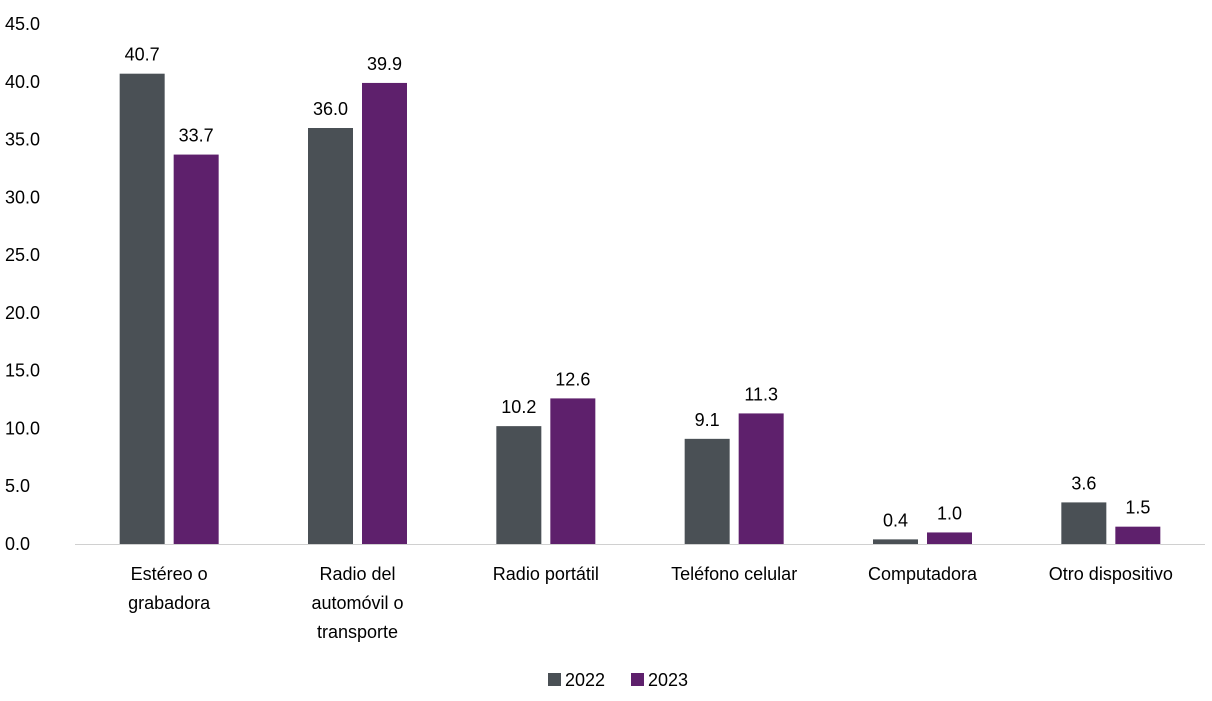 The height and width of the screenshot is (701, 1212). Describe the element at coordinates (585, 680) in the screenshot. I see `legend-label-2022: 2022` at that location.